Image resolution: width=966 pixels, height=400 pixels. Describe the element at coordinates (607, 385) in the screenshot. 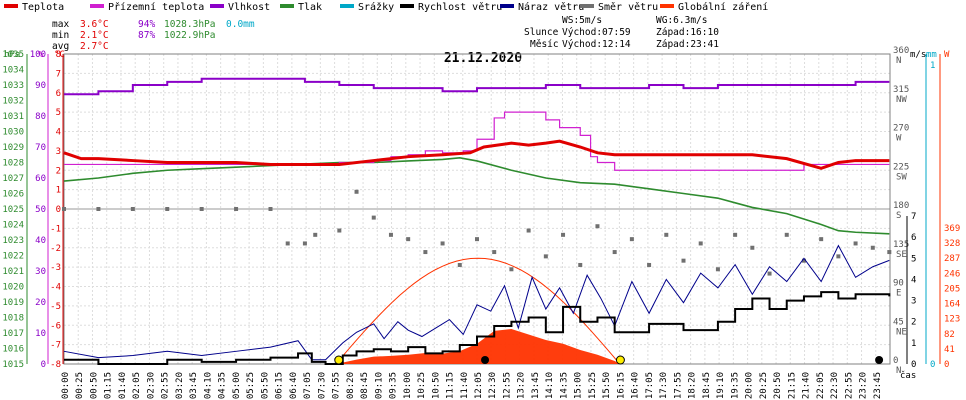

I see `x-tick-label: 15:50` at that location.